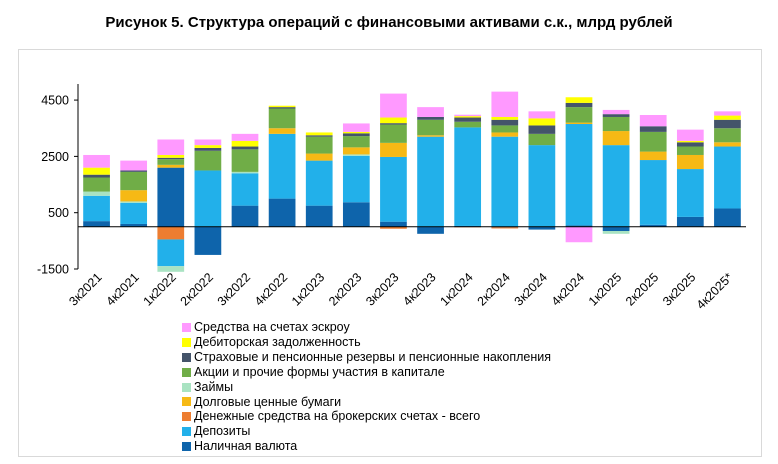 Image resolution: width=778 pixels, height=464 pixels. I want to click on x-tick-label: 4к2023, so click(419, 289).